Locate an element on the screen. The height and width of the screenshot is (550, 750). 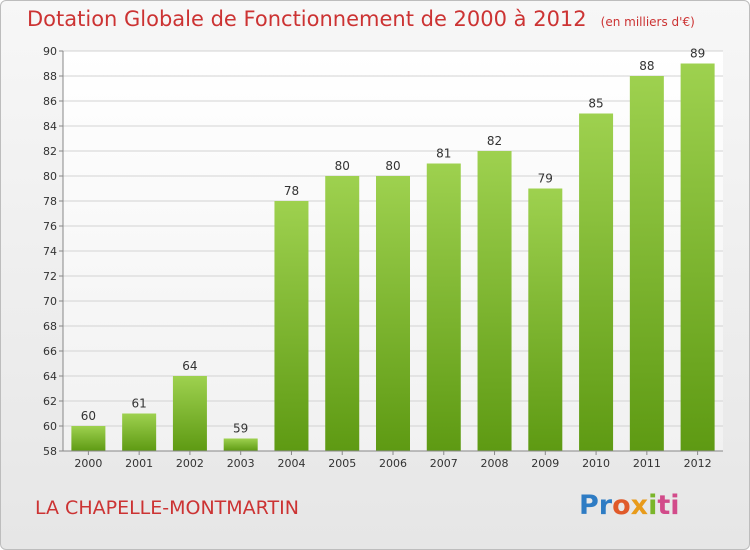
value-label-2003: 59 is located at coordinates (240, 429).